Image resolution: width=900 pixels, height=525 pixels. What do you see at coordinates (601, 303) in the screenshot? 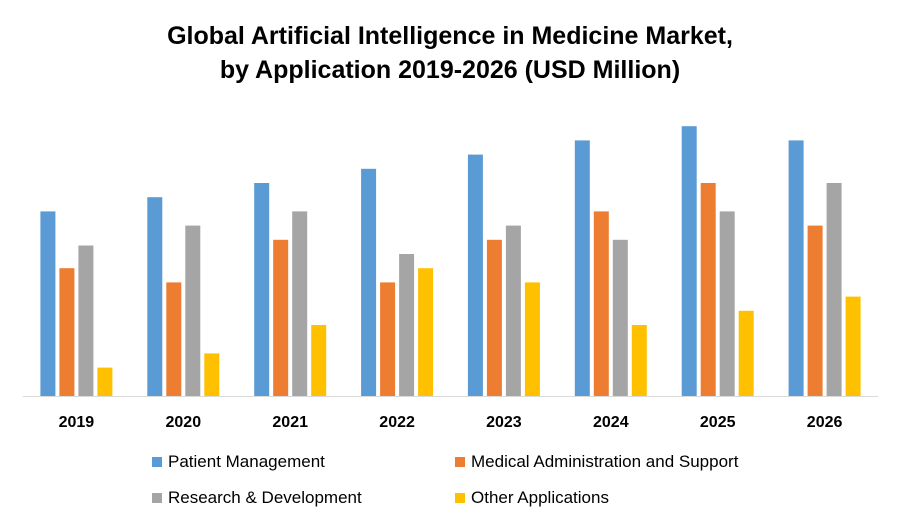
I see `bar-medical-administration-and-support-2024` at bounding box center [601, 303].